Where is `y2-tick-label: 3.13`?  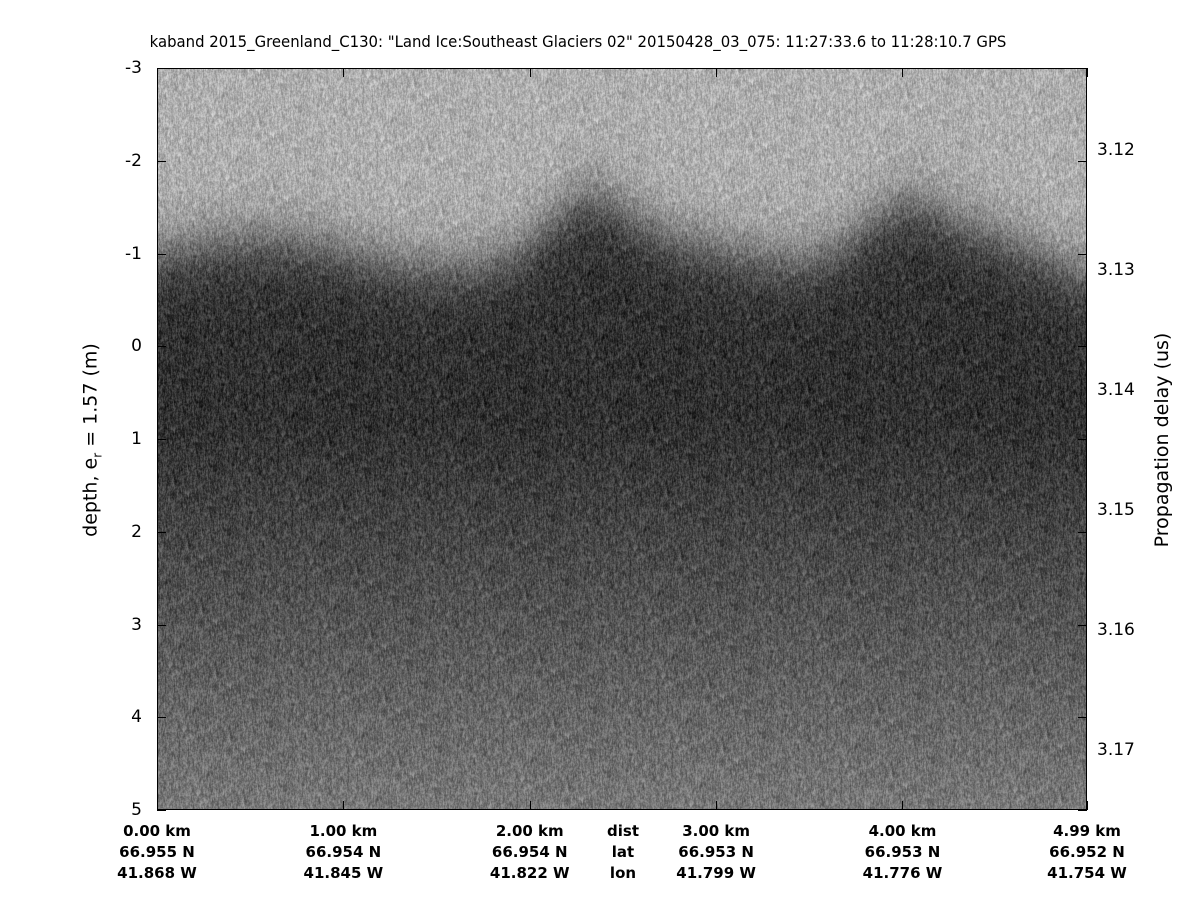 y2-tick-label: 3.13 is located at coordinates (1116, 269).